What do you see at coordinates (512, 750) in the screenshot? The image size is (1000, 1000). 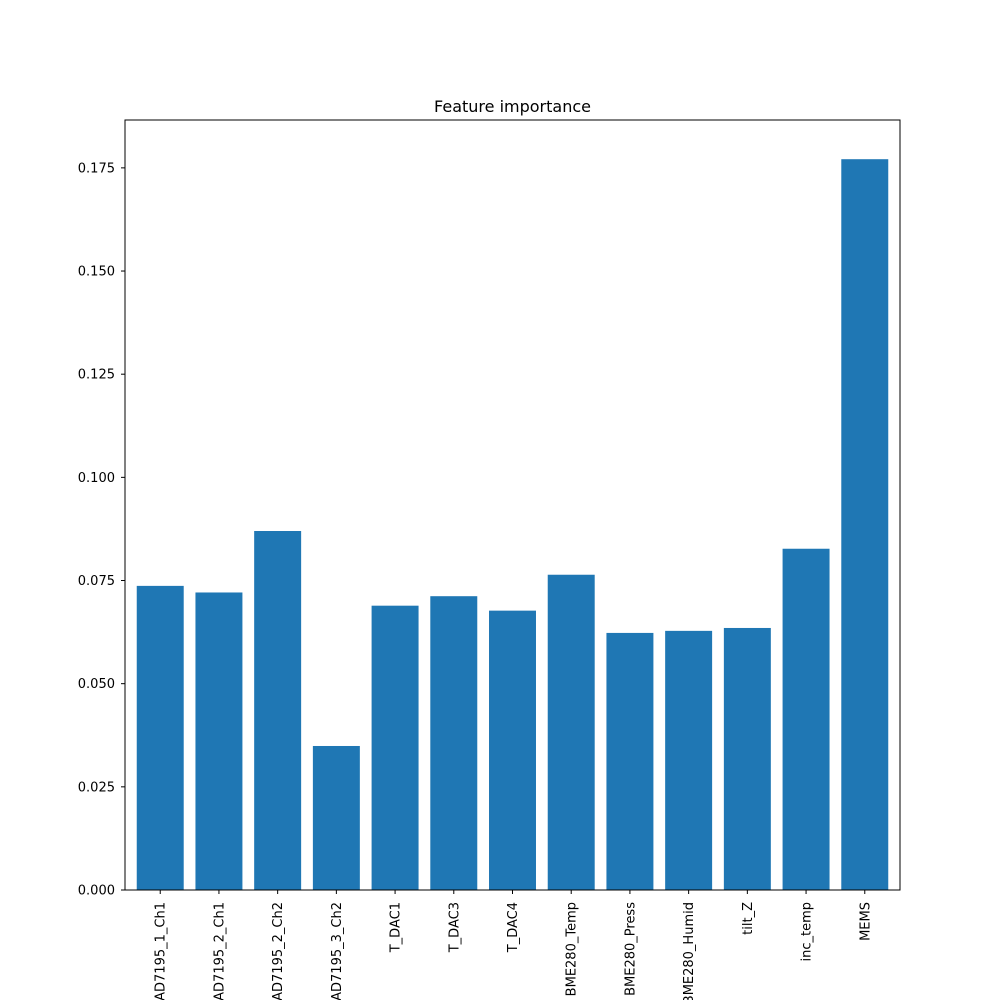 I see `bar-t-dac4` at bounding box center [512, 750].